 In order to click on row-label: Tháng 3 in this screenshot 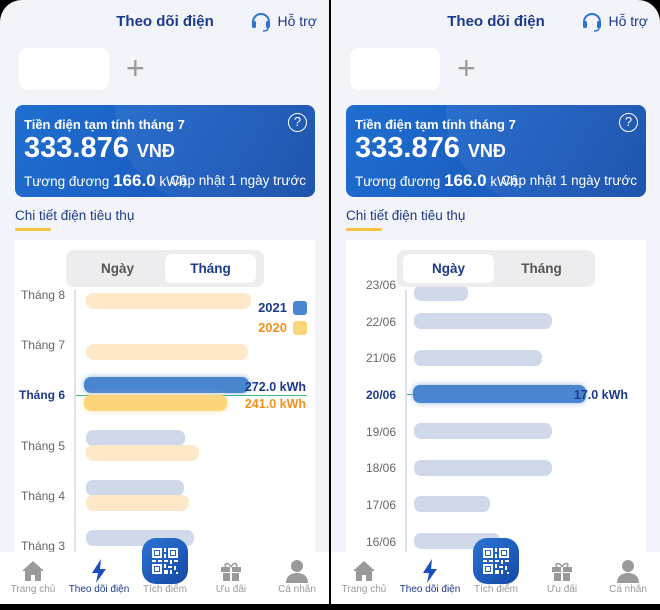, I will do `click(42, 546)`.